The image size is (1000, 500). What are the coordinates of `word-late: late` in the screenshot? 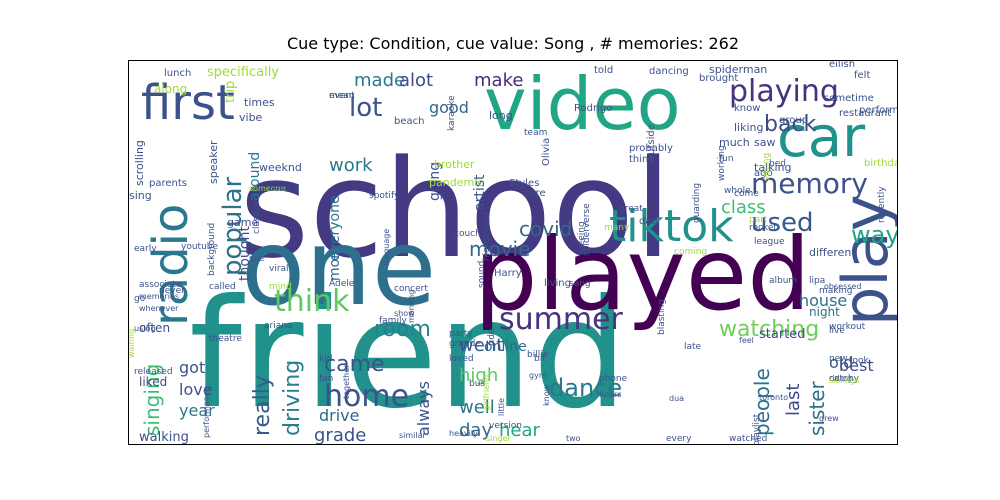 It's located at (693, 347).